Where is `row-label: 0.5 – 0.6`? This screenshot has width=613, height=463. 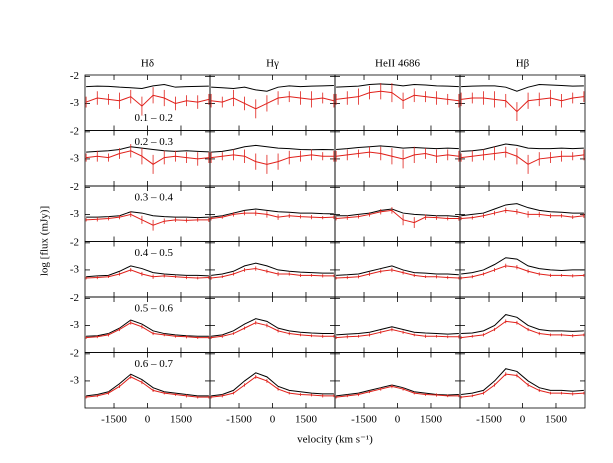
row-label: 0.5 – 0.6 is located at coordinates (154, 309).